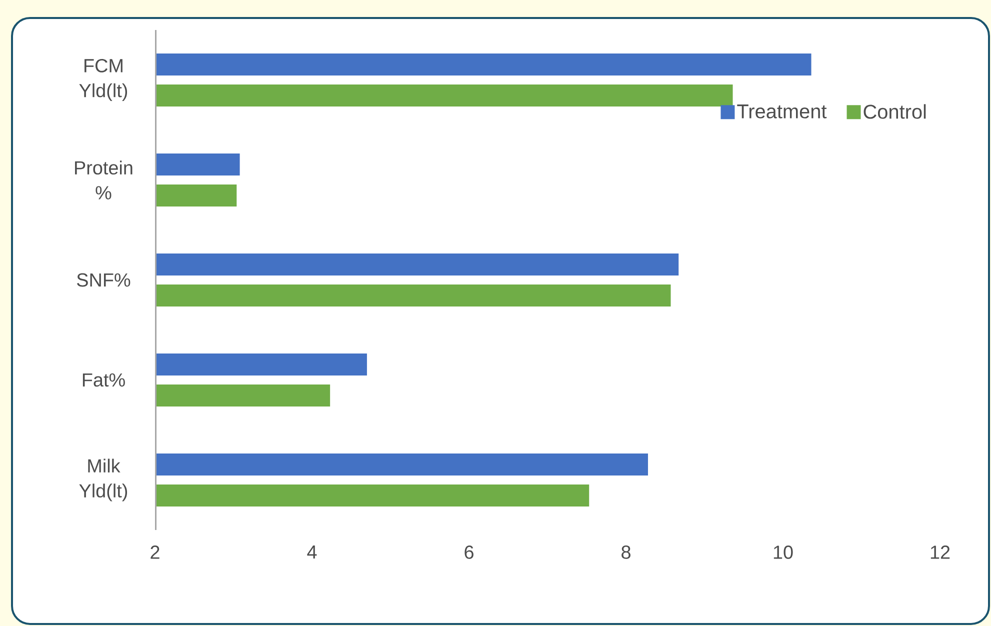 This screenshot has width=991, height=626. Describe the element at coordinates (103, 180) in the screenshot. I see `y-tick-label: Protein %` at that location.